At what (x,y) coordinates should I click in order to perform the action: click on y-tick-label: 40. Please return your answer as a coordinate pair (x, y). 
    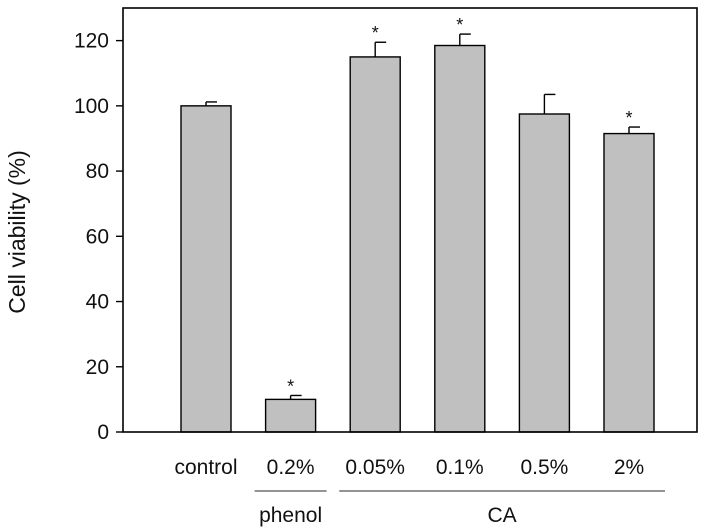
    Looking at the image, I should click on (97, 302).